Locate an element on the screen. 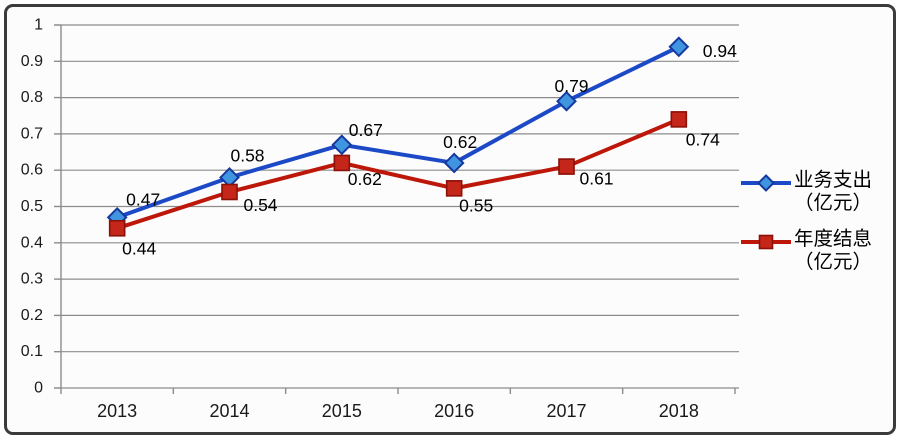  y-axis-tick-label: 0.2 is located at coordinates (32, 315).